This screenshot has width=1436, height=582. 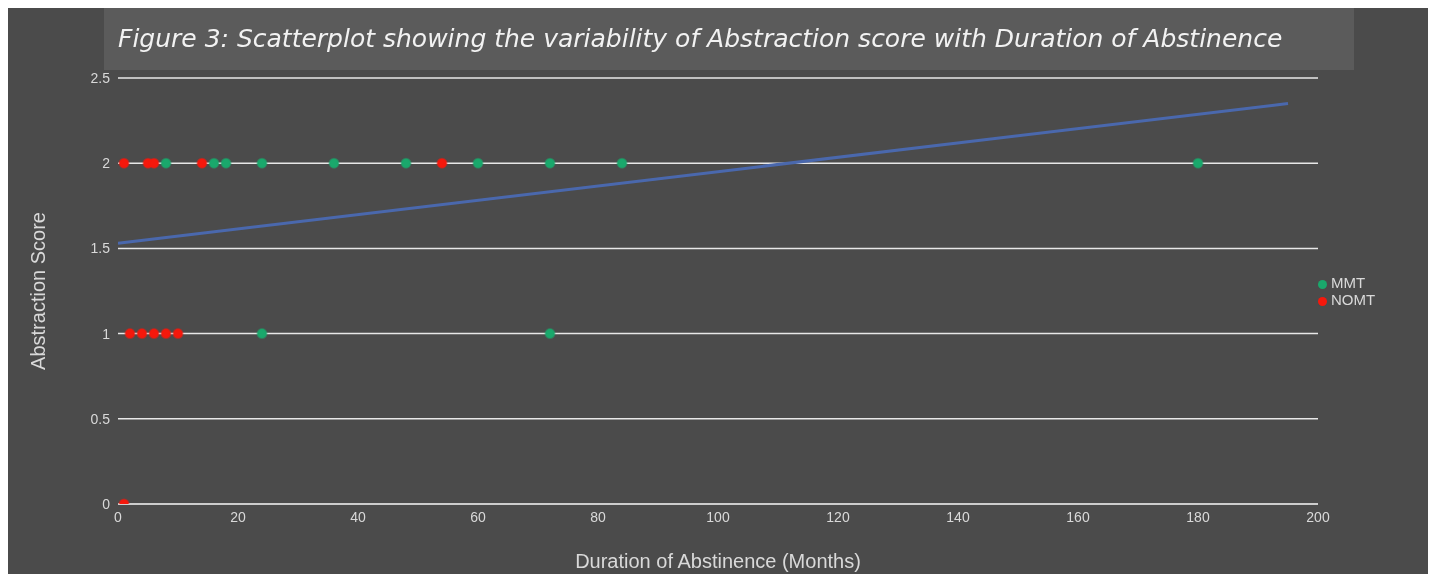 I want to click on legend-label: MMT, so click(x=1348, y=282).